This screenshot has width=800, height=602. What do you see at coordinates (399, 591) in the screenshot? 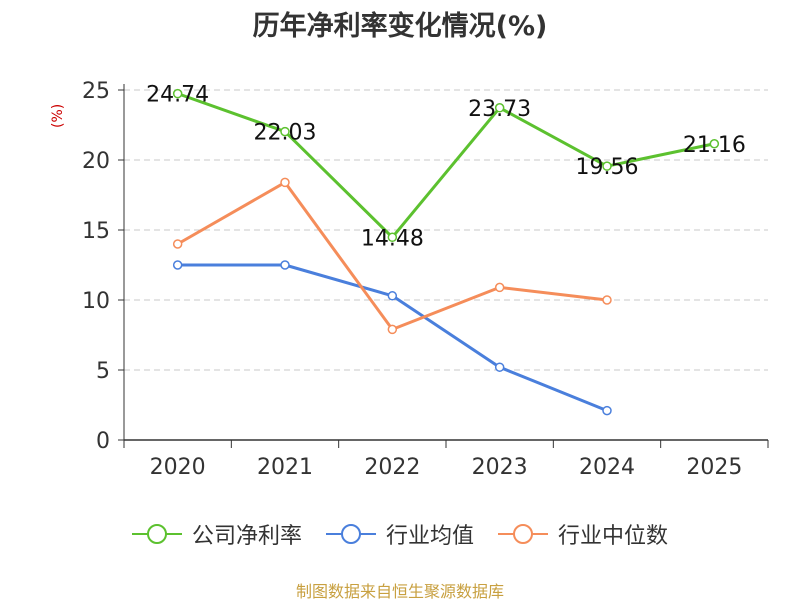
I see `source-note: 制图数据来自恒生聚源数据库` at bounding box center [399, 591].